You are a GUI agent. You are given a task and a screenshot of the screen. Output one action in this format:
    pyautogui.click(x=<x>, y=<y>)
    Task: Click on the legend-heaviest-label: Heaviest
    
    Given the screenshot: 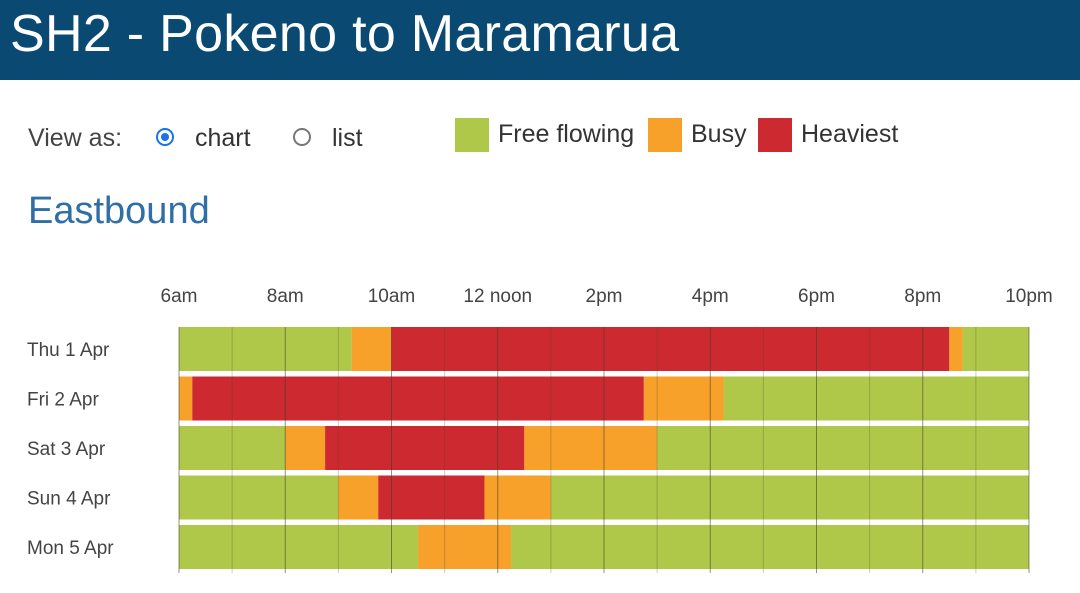 What is the action you would take?
    pyautogui.click(x=850, y=134)
    